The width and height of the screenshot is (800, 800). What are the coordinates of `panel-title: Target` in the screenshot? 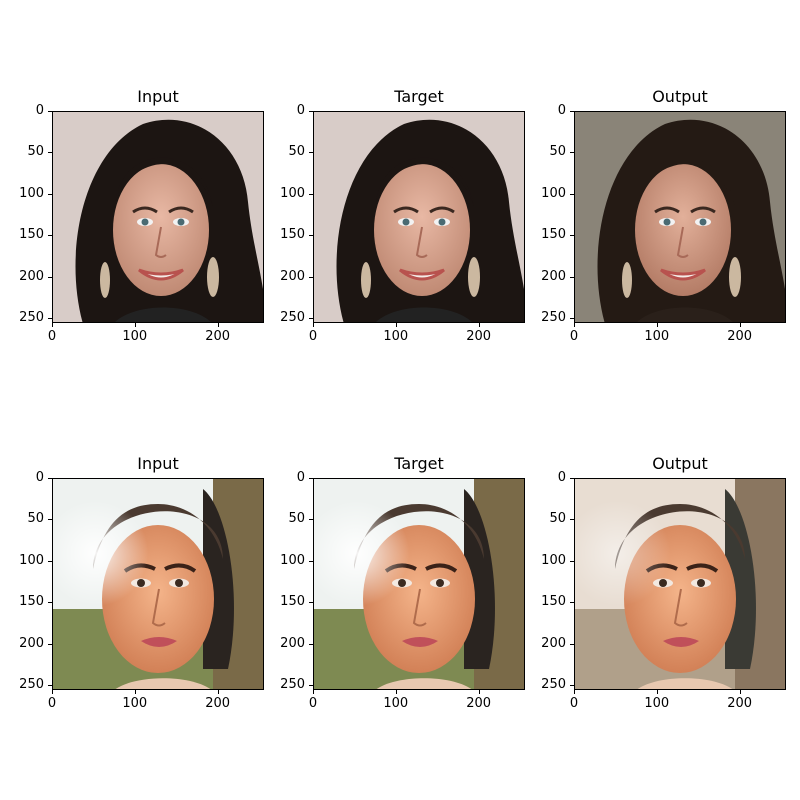 It's located at (419, 463).